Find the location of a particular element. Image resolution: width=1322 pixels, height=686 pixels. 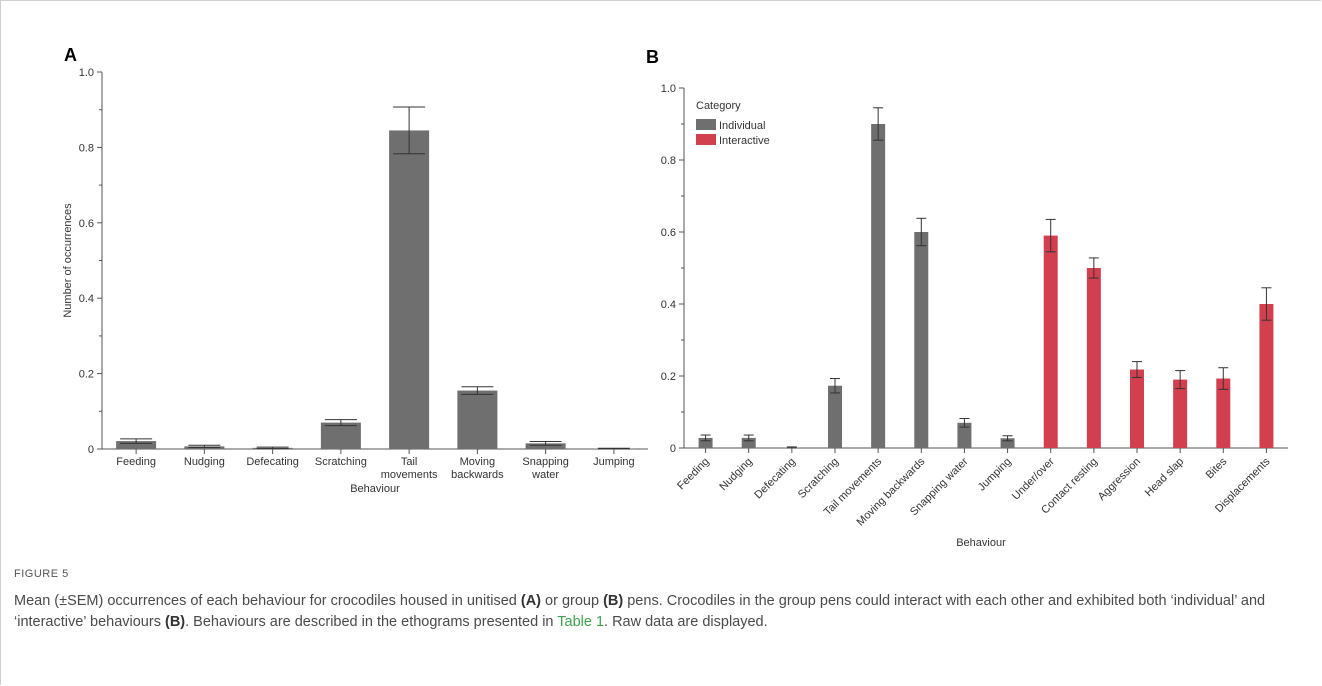

y-tick-label-b: 0 is located at coordinates (673, 449).